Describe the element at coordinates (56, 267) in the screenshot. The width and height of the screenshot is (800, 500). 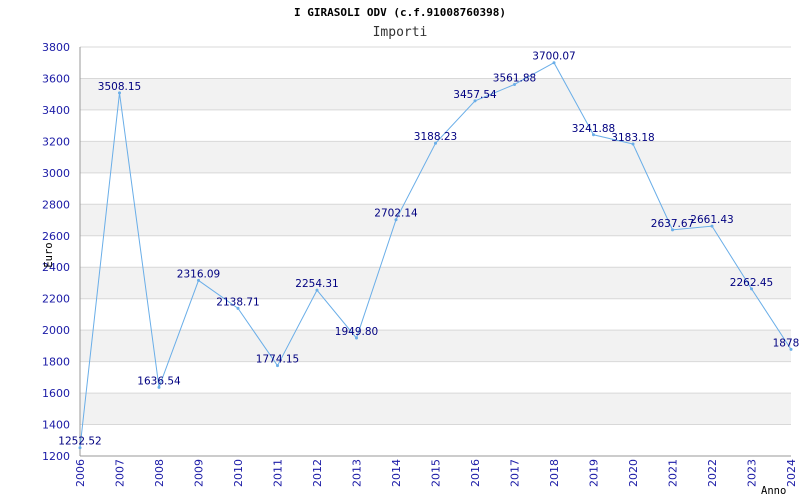
I see `y-tick-label: 2400` at that location.